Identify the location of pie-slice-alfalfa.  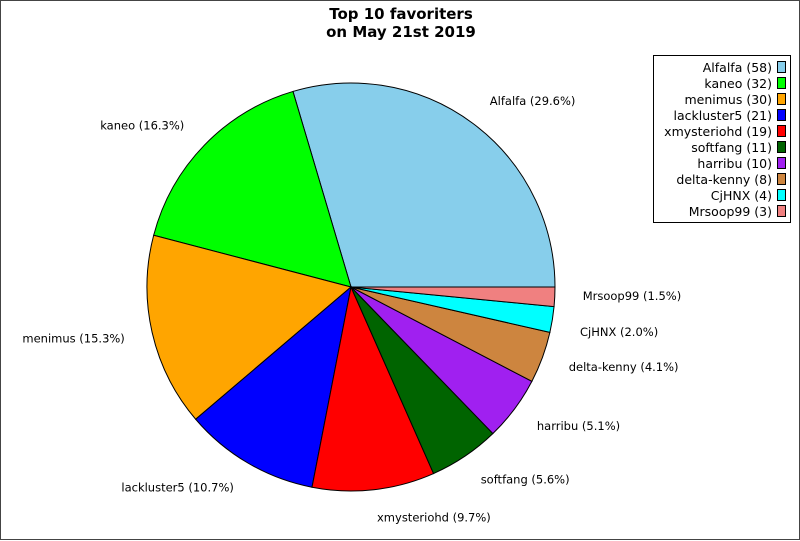
(424, 185).